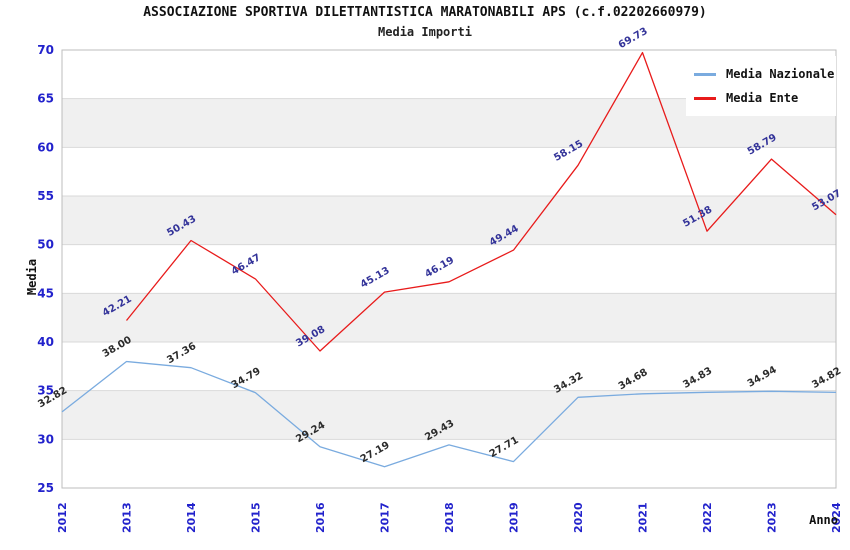 Image resolution: width=850 pixels, height=550 pixels. I want to click on legend-label: Media Ente, so click(762, 98).